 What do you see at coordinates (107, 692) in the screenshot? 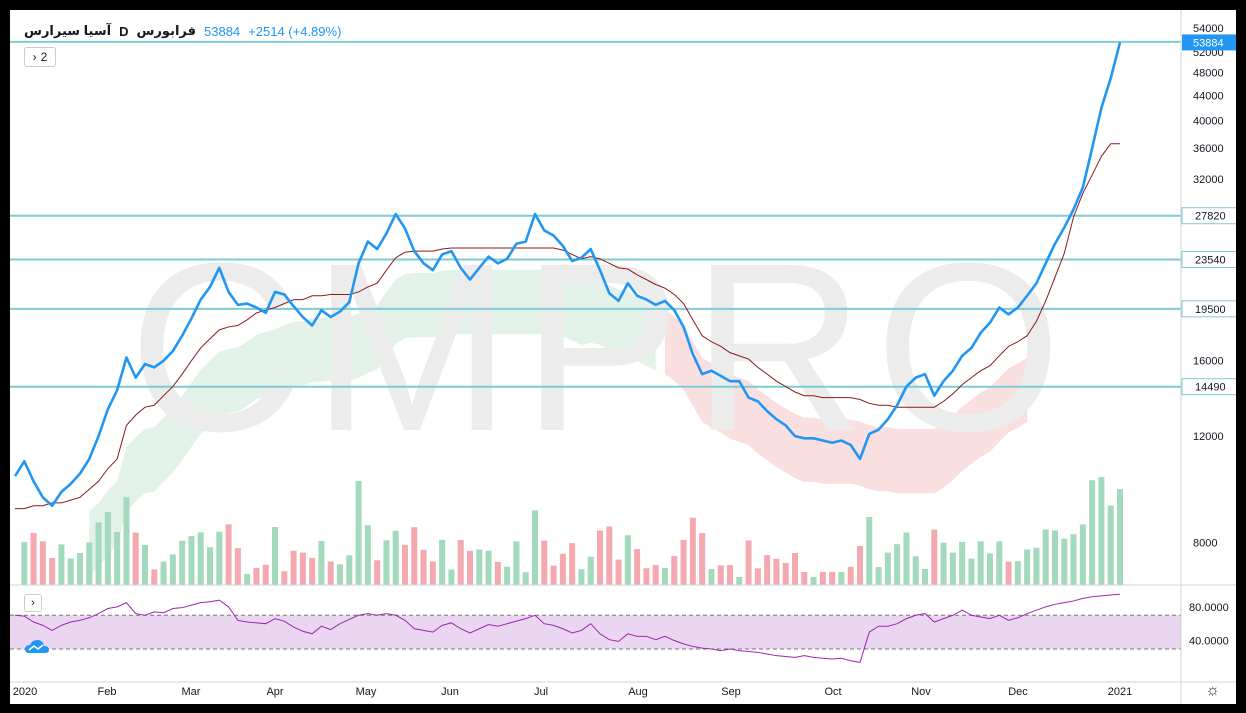
I see `time-tick-label: Feb` at bounding box center [107, 692].